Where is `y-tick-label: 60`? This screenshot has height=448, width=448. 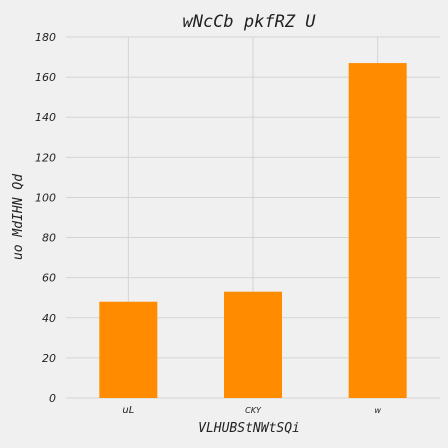 y-tick-label: 60 is located at coordinates (49, 278).